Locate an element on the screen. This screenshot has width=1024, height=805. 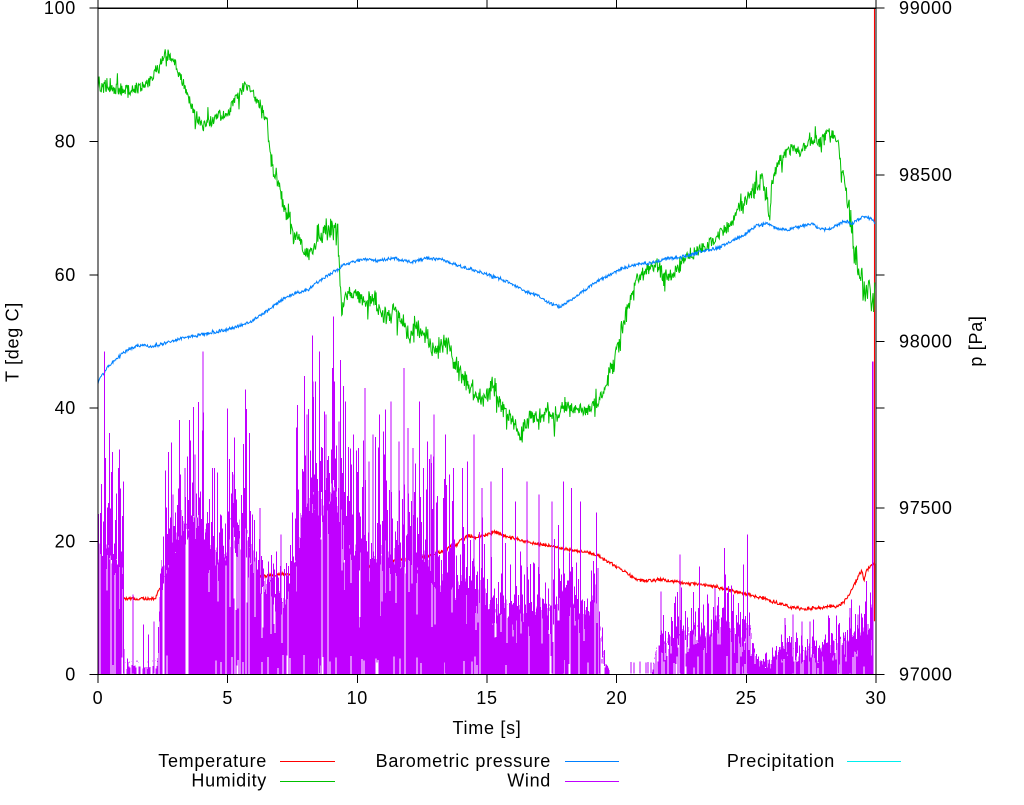
svg-text: 10 is located at coordinates (357, 698).